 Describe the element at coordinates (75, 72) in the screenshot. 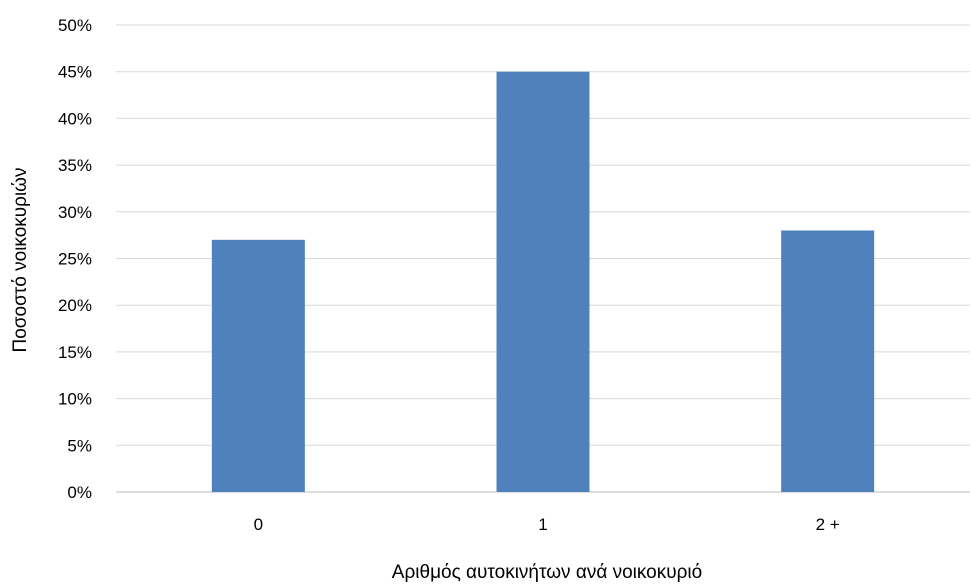

I see `y-tick-label: 45%` at that location.